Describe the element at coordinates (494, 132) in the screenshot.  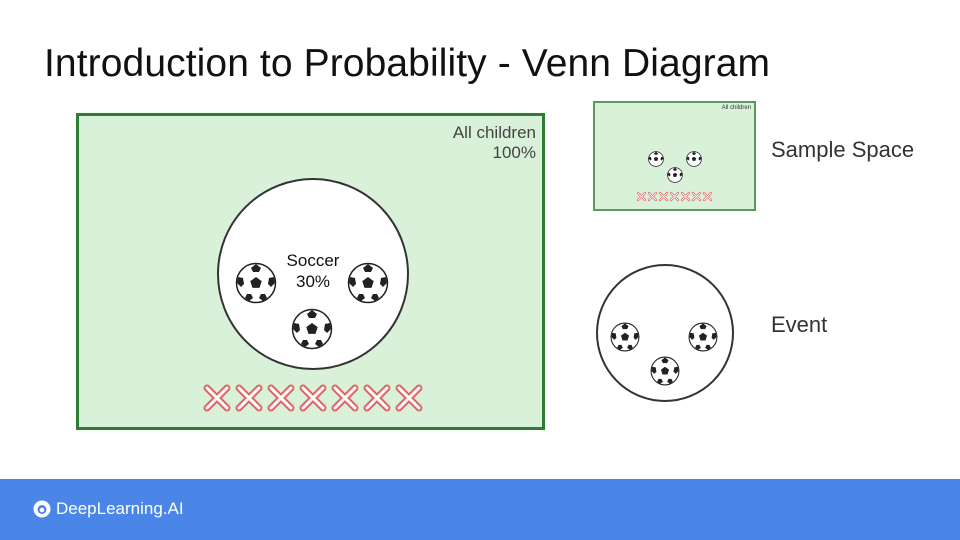
I see `universe-label: All children` at that location.